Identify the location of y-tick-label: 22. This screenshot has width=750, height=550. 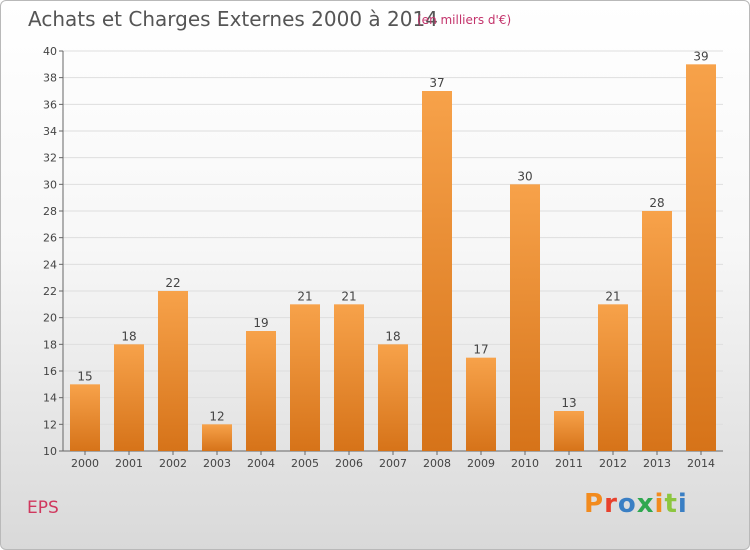
(50, 291).